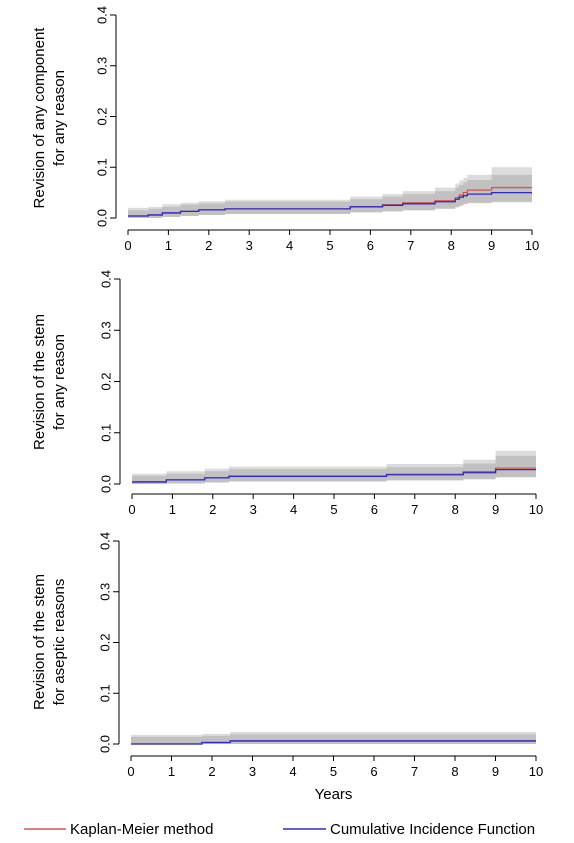 The height and width of the screenshot is (843, 574). I want to click on y-axis-label-line: for aseptic reasons, so click(59, 642).